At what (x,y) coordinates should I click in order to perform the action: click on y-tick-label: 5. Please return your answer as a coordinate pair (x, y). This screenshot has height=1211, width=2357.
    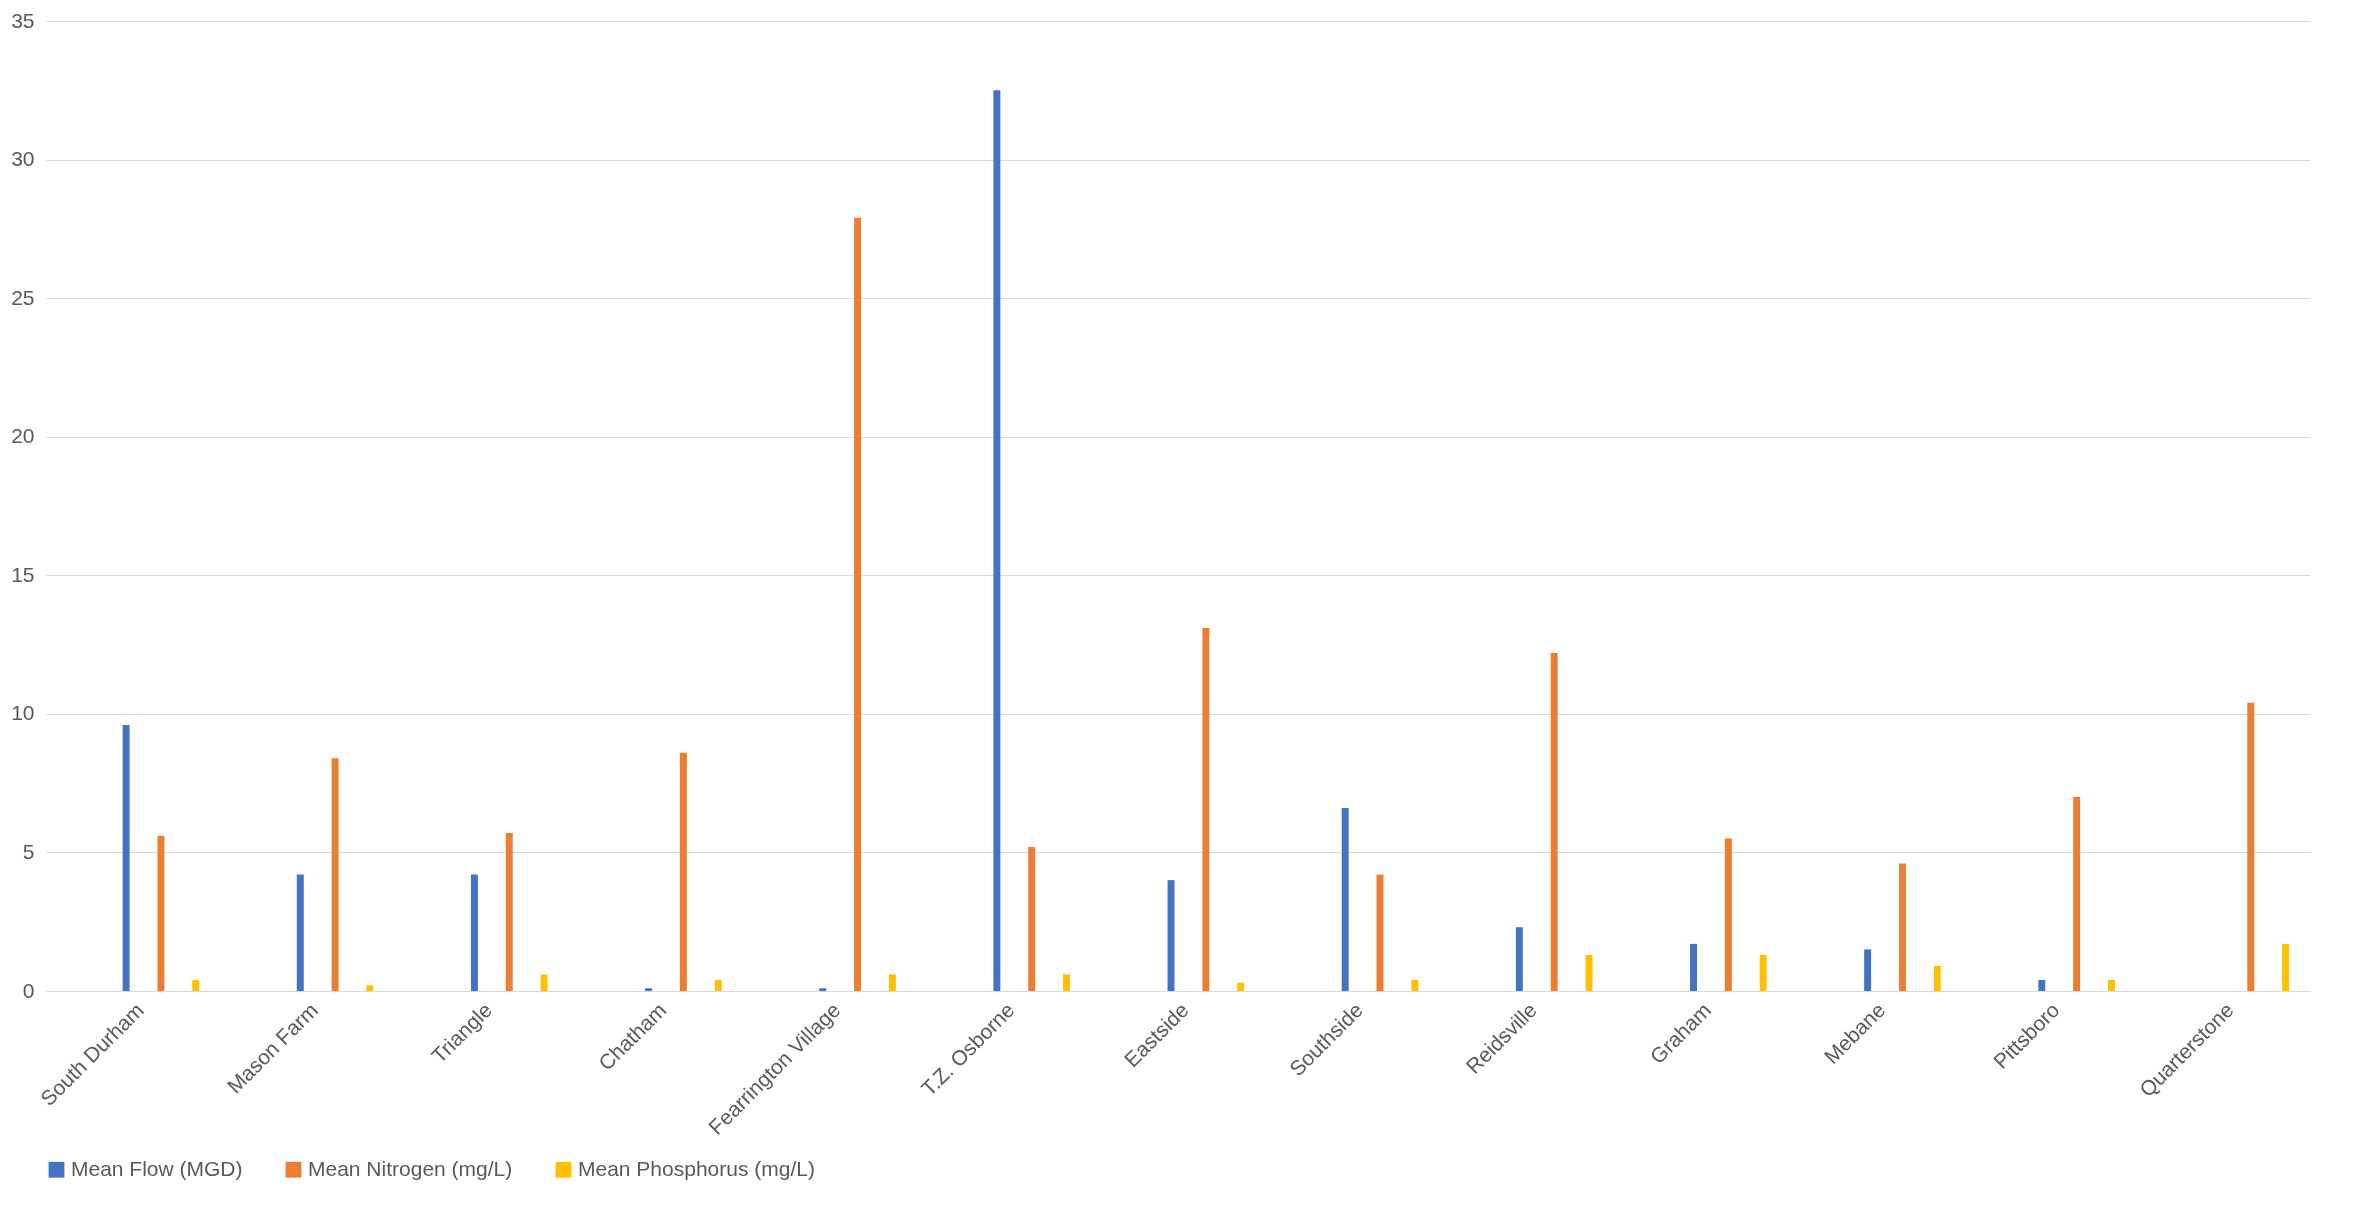
    Looking at the image, I should click on (28, 851).